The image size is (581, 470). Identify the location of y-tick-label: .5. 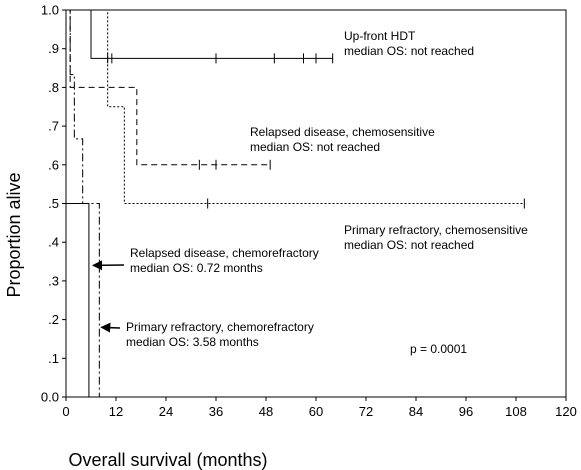
(53, 203).